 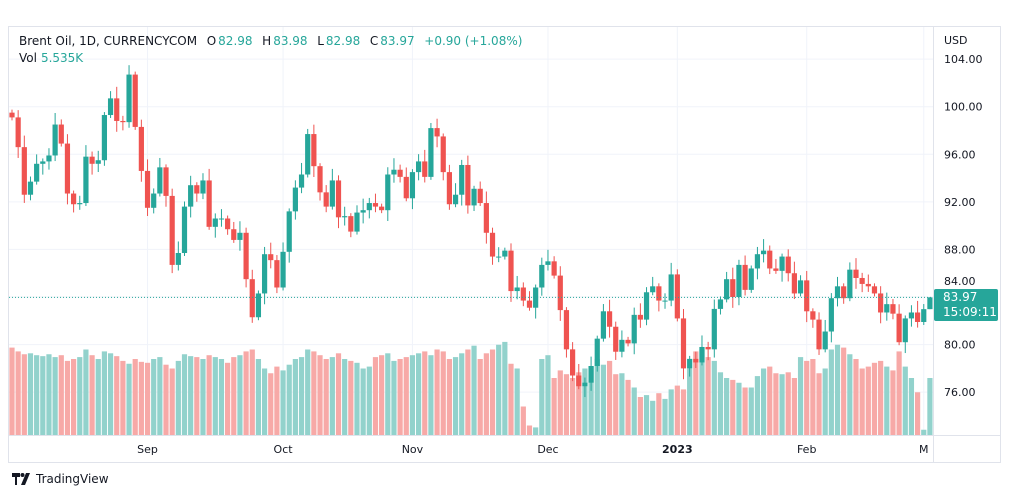 I want to click on time-axis-label: Oct, so click(x=284, y=449).